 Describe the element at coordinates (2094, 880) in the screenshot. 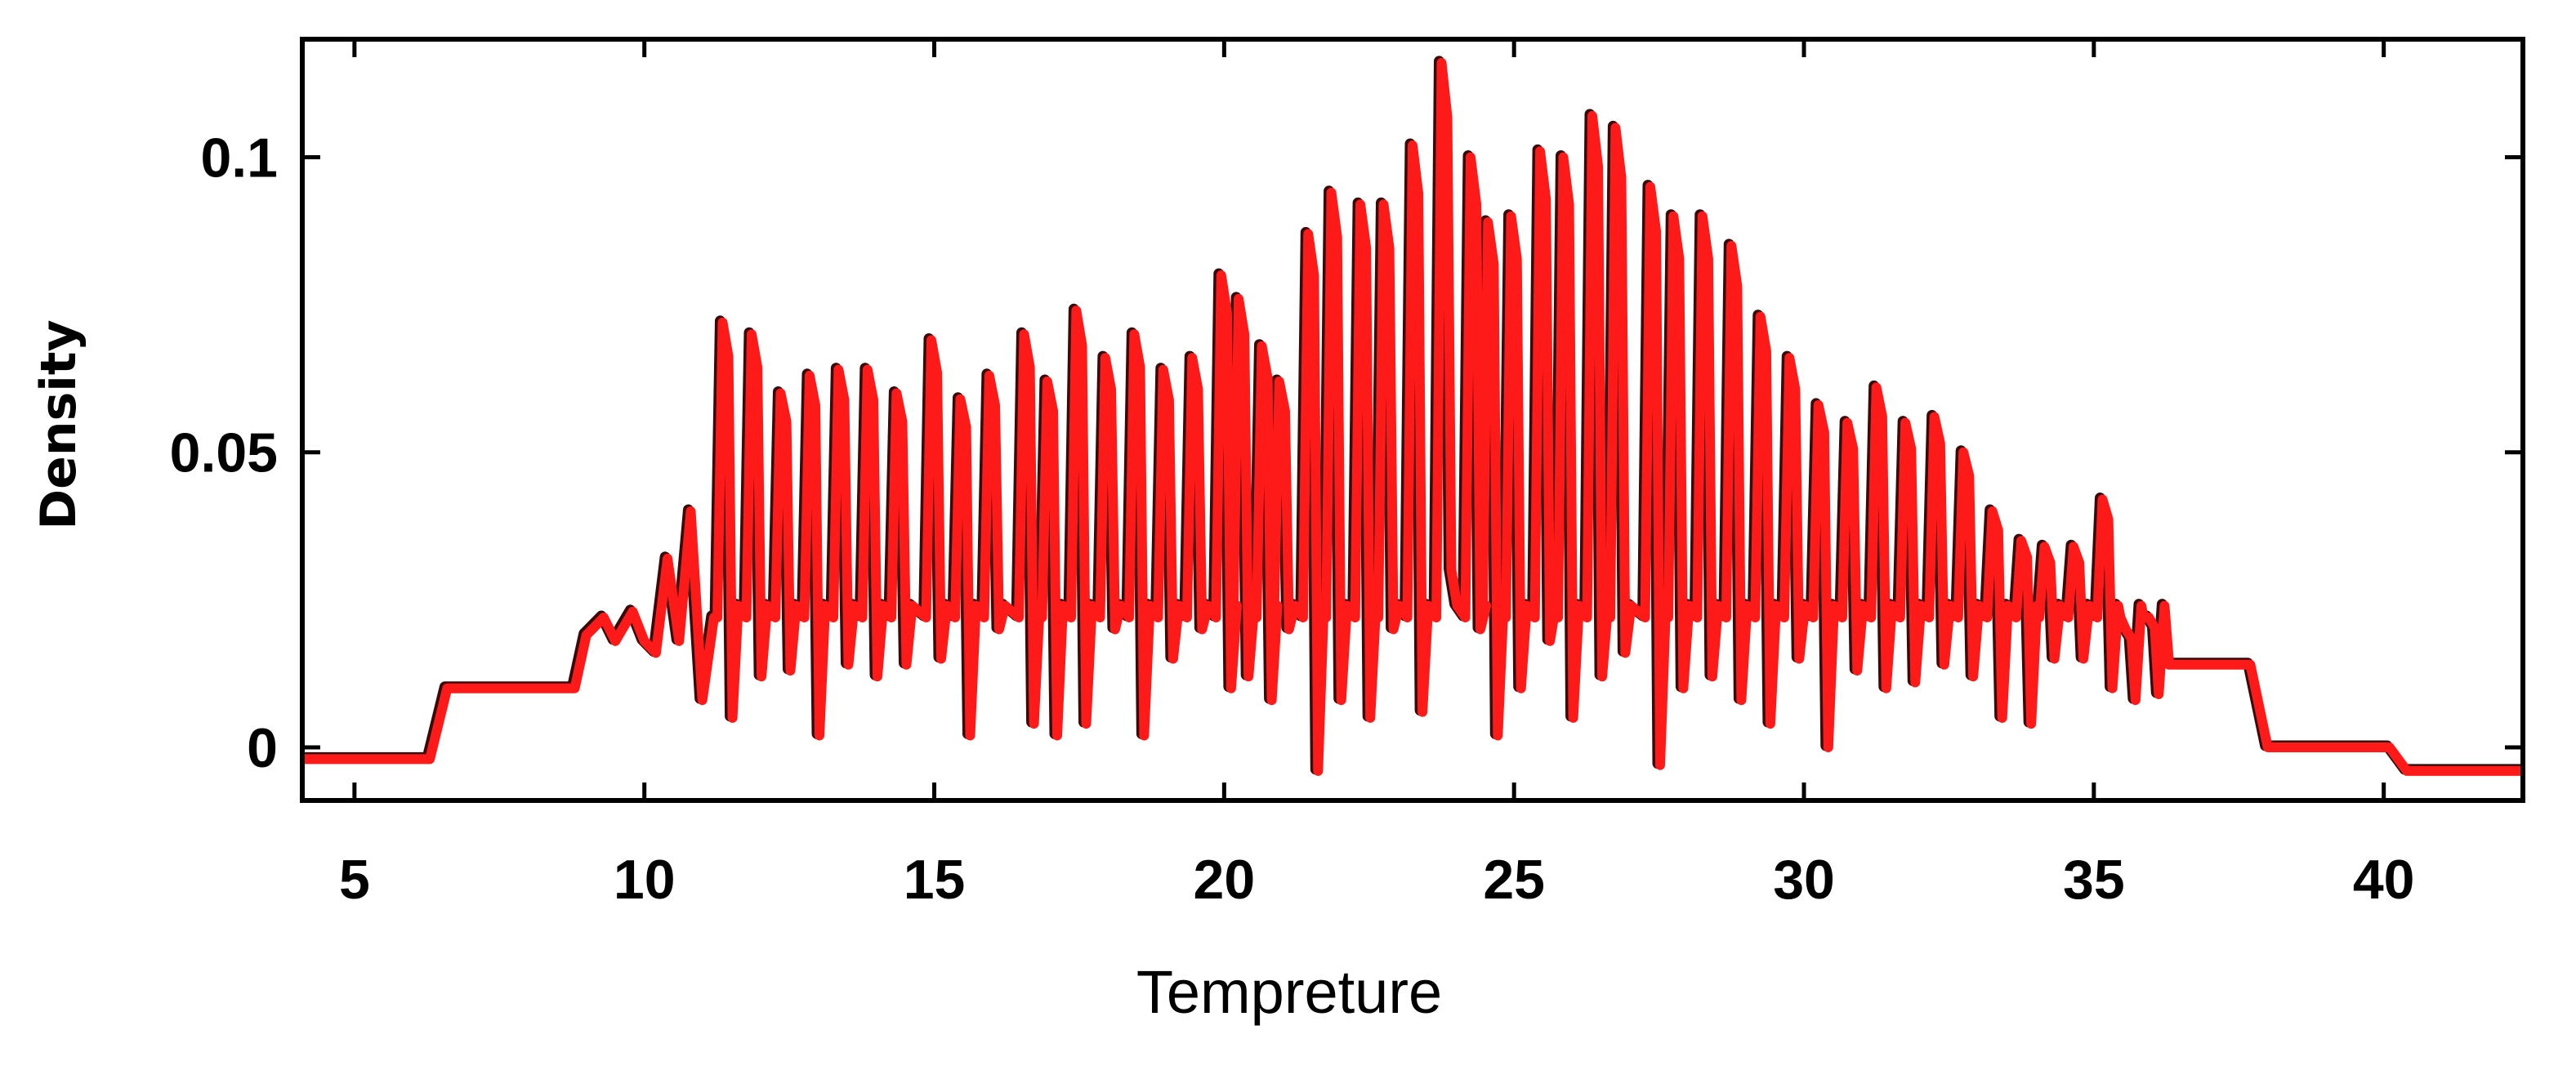

I see `x-tick-label: 35` at that location.